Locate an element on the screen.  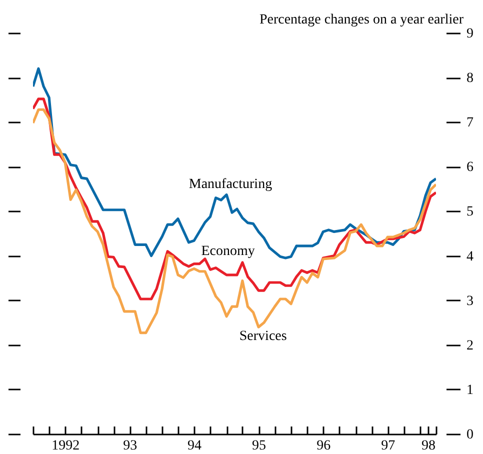
x-tick-label: 95 is located at coordinates (259, 446).